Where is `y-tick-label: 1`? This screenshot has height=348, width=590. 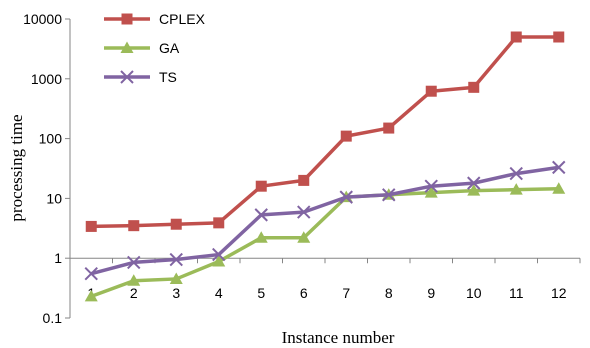
y-tick-label: 1 is located at coordinates (58, 258).